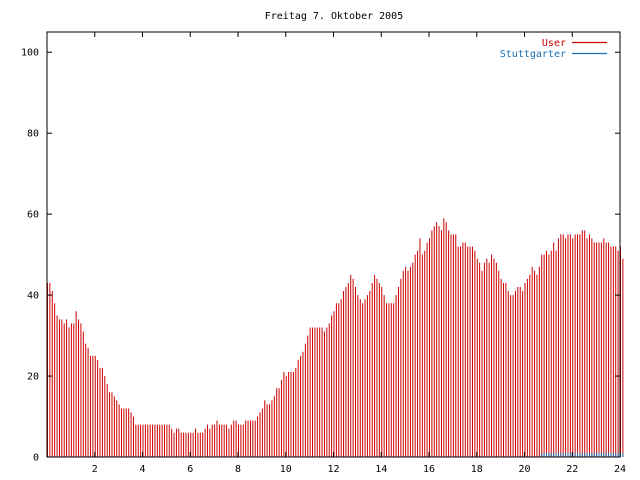 This screenshot has width=640, height=480. I want to click on x-tick-label: 10, so click(286, 469).